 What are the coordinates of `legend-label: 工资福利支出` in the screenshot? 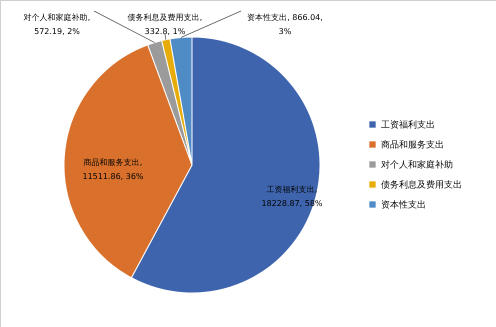 It's located at (408, 125).